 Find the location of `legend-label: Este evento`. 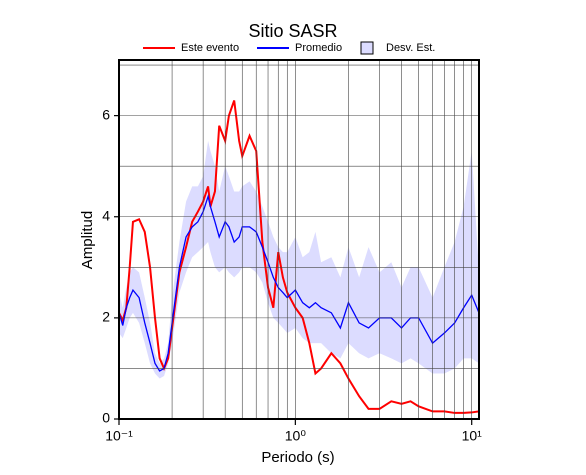

legend-label: Este evento is located at coordinates (210, 48).